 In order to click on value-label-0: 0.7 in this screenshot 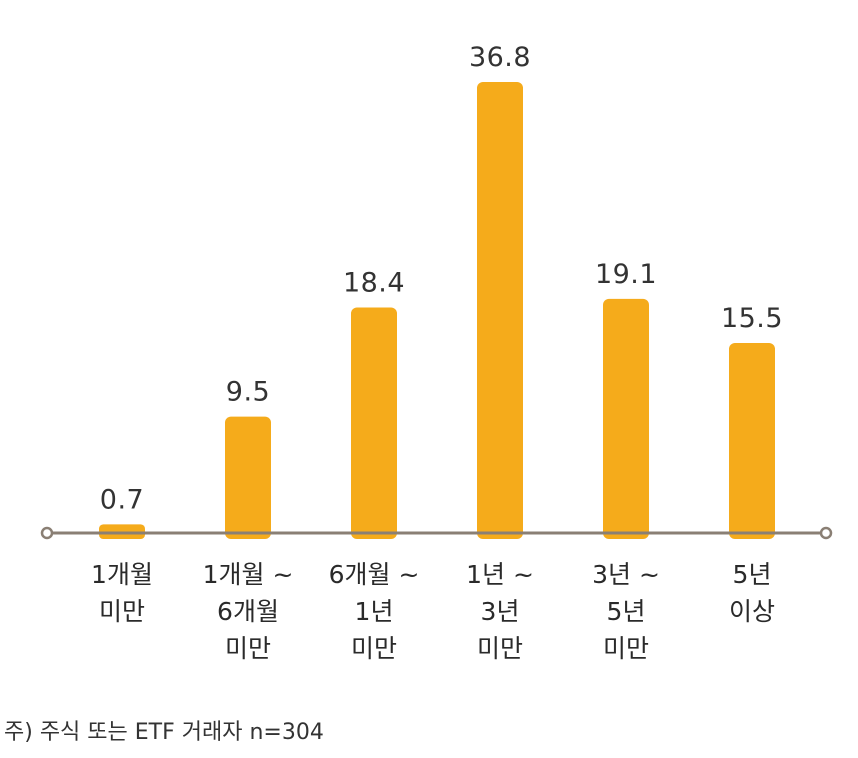, I will do `click(122, 499)`.